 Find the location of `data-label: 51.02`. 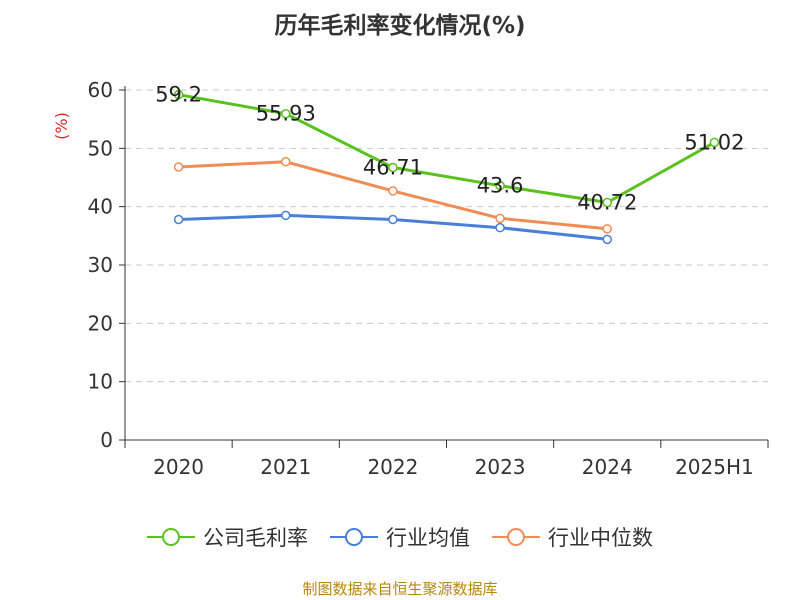

data-label: 51.02 is located at coordinates (714, 142).